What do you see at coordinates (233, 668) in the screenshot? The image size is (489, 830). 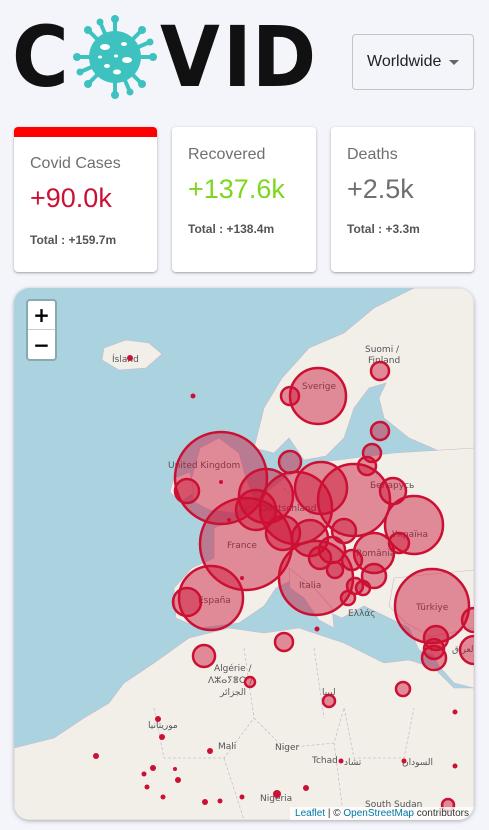 I see `label-algerie-1: Algérie /` at bounding box center [233, 668].